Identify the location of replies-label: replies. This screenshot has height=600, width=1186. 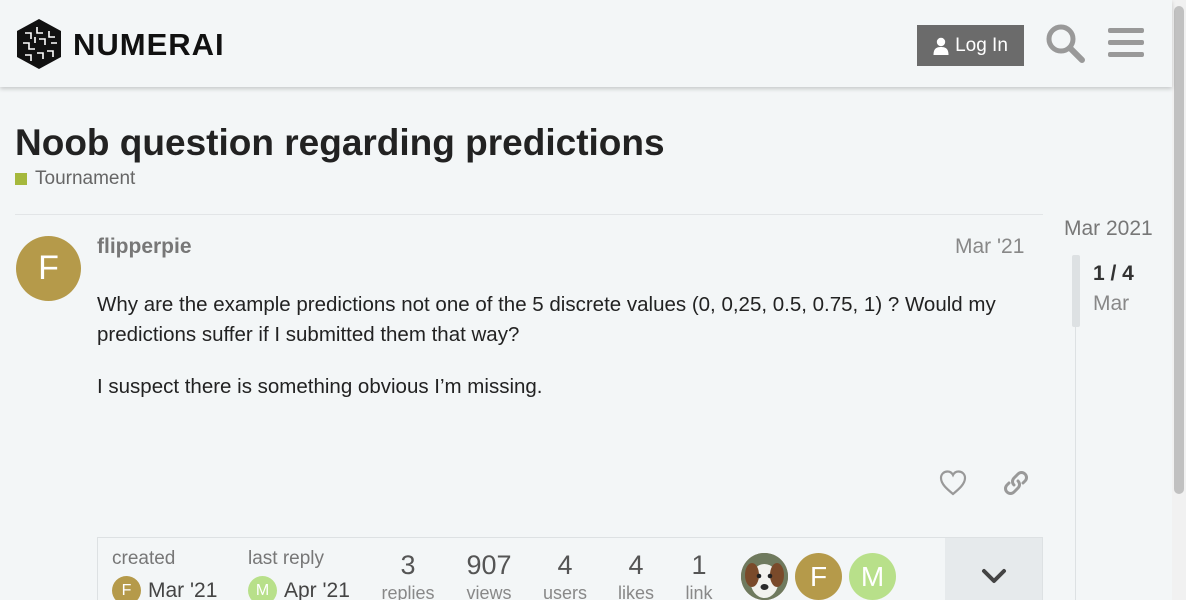
(408, 591).